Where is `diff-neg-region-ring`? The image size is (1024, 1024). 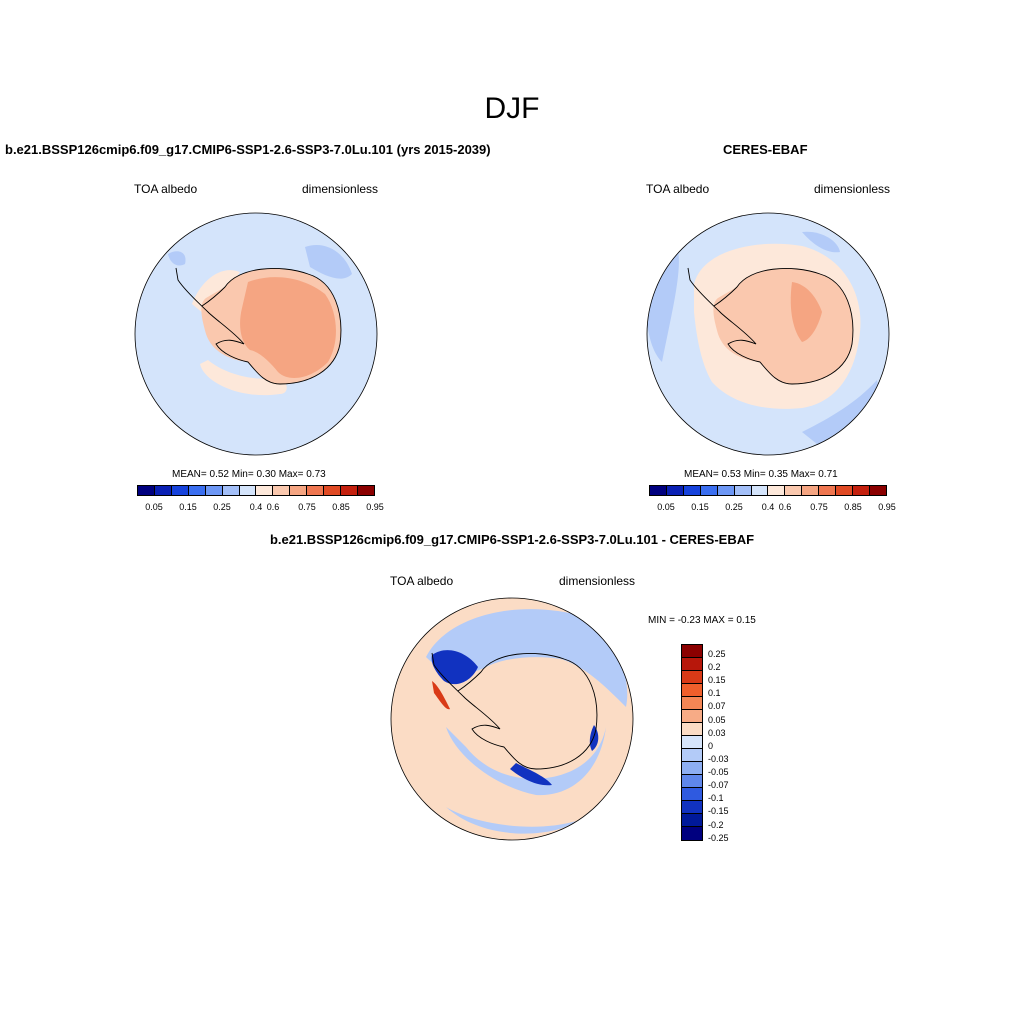
diff-neg-region-ring is located at coordinates (526, 761).